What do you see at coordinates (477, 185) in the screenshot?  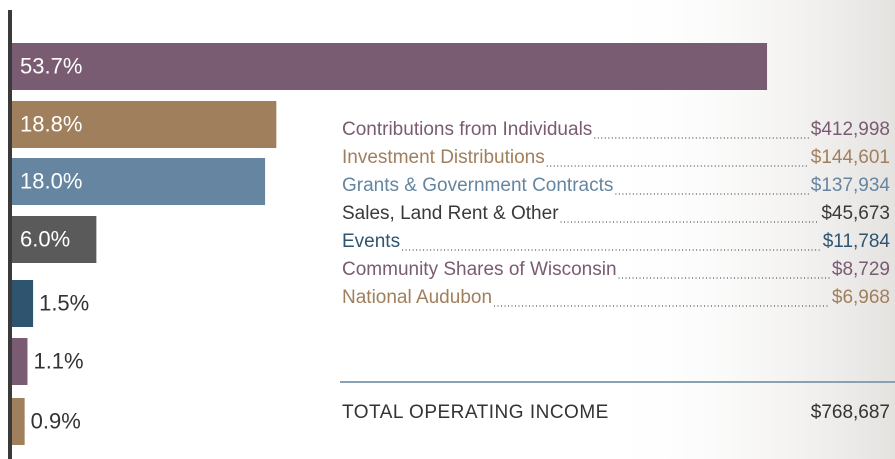 I see `income-label: Grants & Government Contracts` at bounding box center [477, 185].